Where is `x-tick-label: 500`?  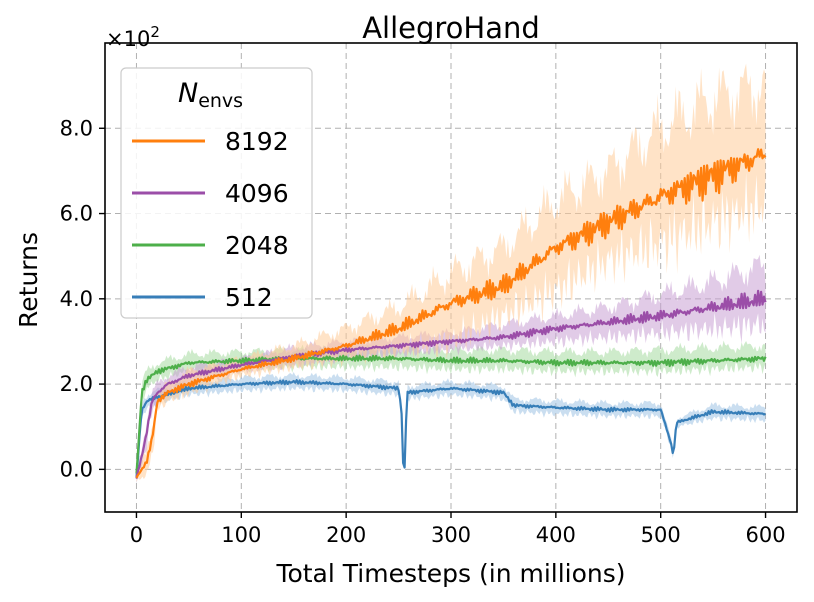 x-tick-label: 500 is located at coordinates (661, 535).